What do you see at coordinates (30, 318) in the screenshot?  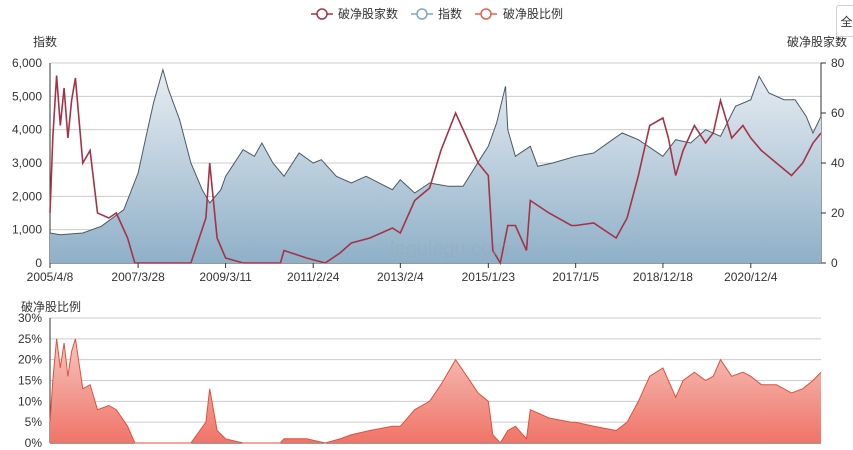 I see `ratio-tick-label: 30%` at bounding box center [30, 318].